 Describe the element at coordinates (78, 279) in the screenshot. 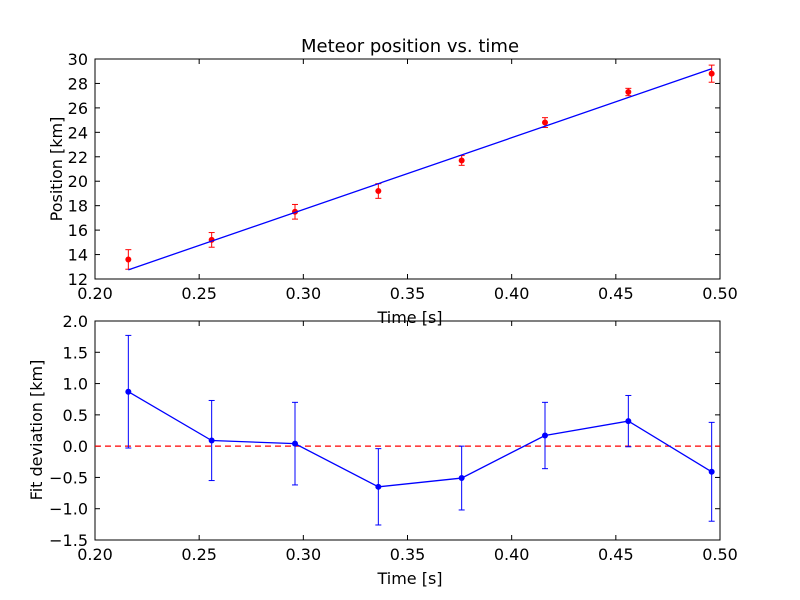

I see `y-tick-label: 12` at that location.